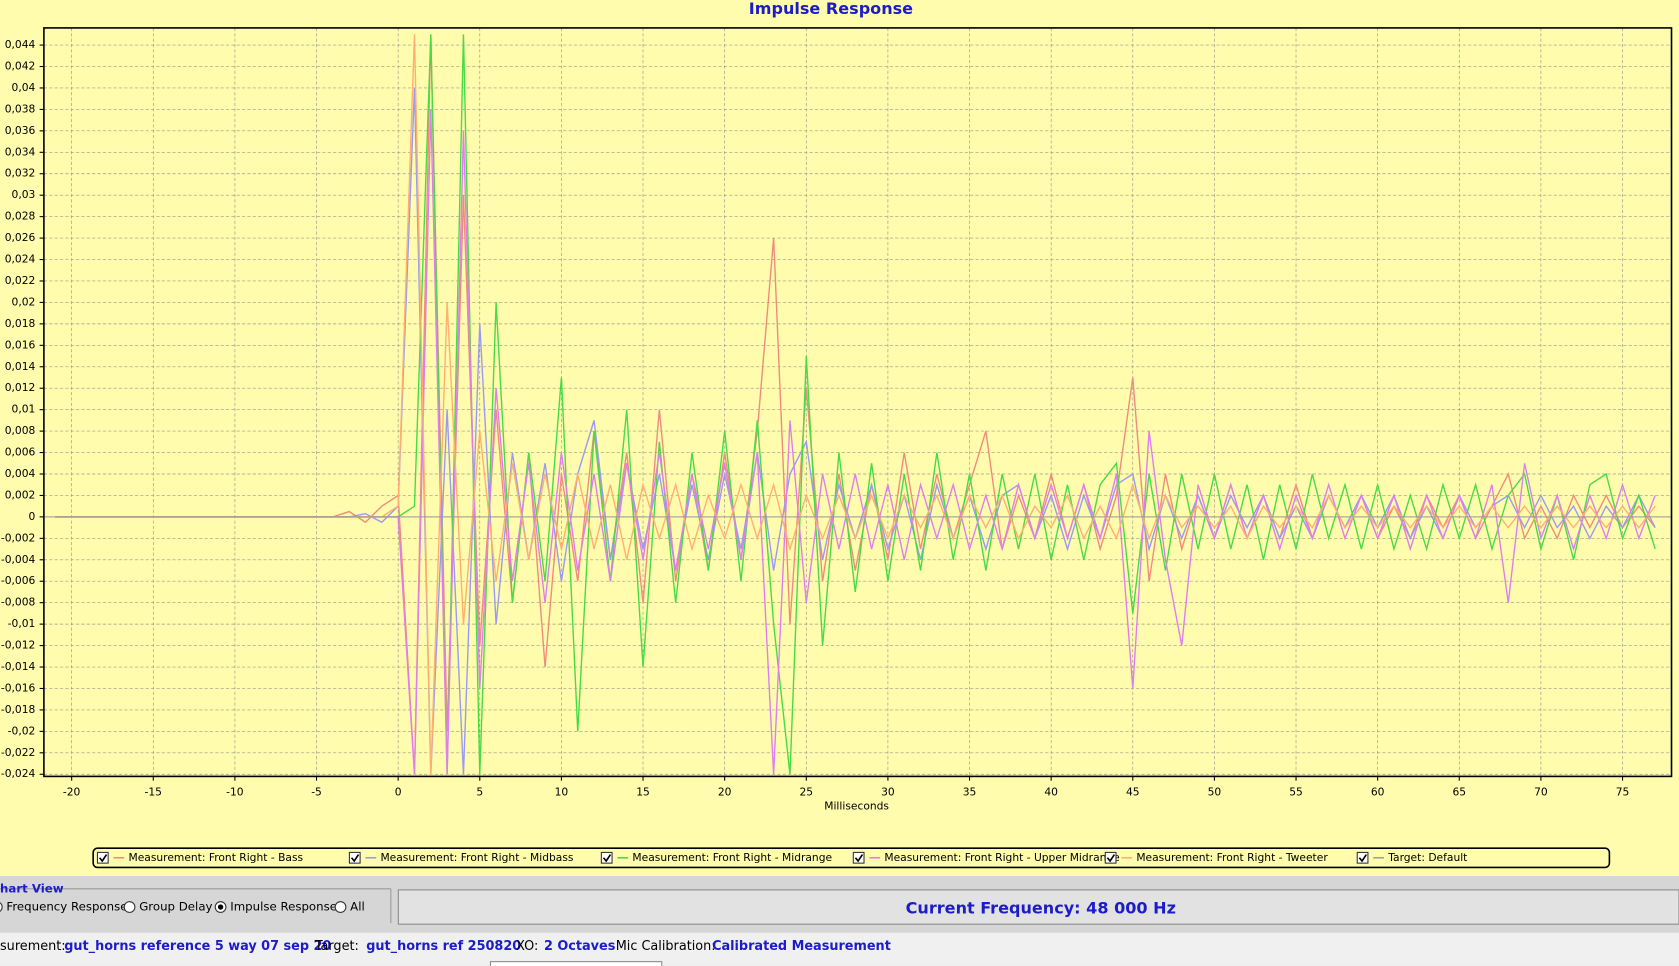  What do you see at coordinates (20, 130) in the screenshot?
I see `y-tick-label: 0,036` at bounding box center [20, 130].